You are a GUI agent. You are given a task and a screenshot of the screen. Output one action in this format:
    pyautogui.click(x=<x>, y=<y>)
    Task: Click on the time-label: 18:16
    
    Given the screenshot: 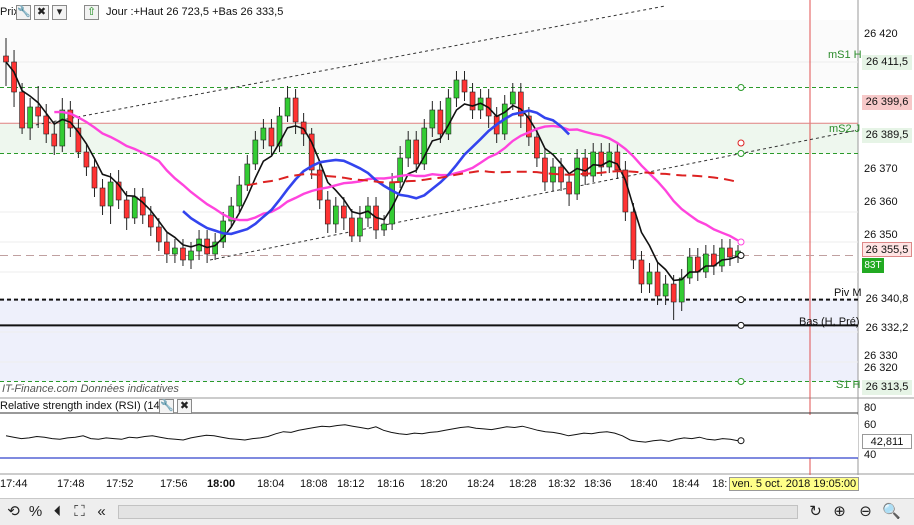 What is the action you would take?
    pyautogui.click(x=391, y=484)
    